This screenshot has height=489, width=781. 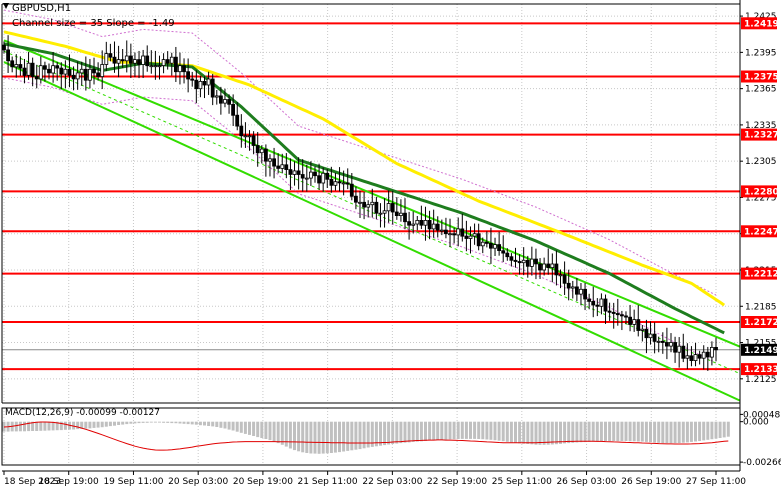 I want to click on level-tag, so click(x=759, y=322).